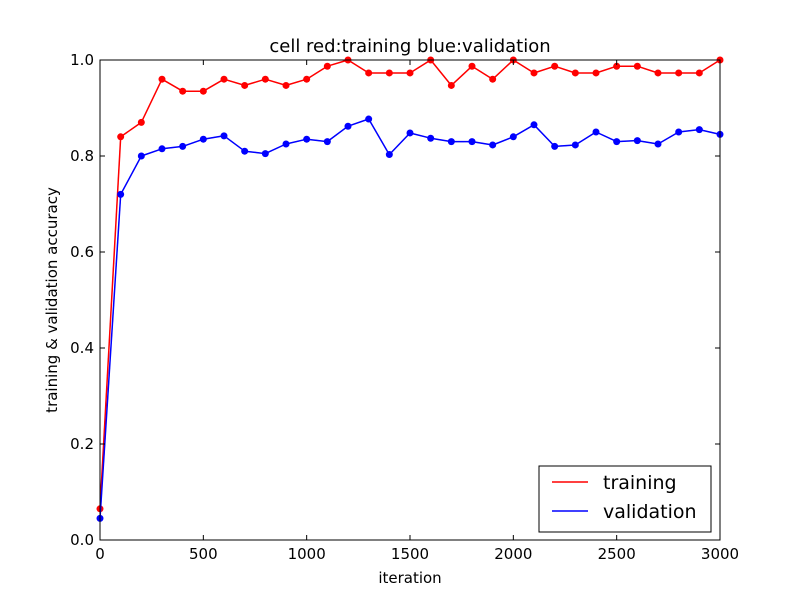 This screenshot has height=600, width=800. Describe the element at coordinates (82, 348) in the screenshot. I see `y-tick-label: 0.4` at that location.